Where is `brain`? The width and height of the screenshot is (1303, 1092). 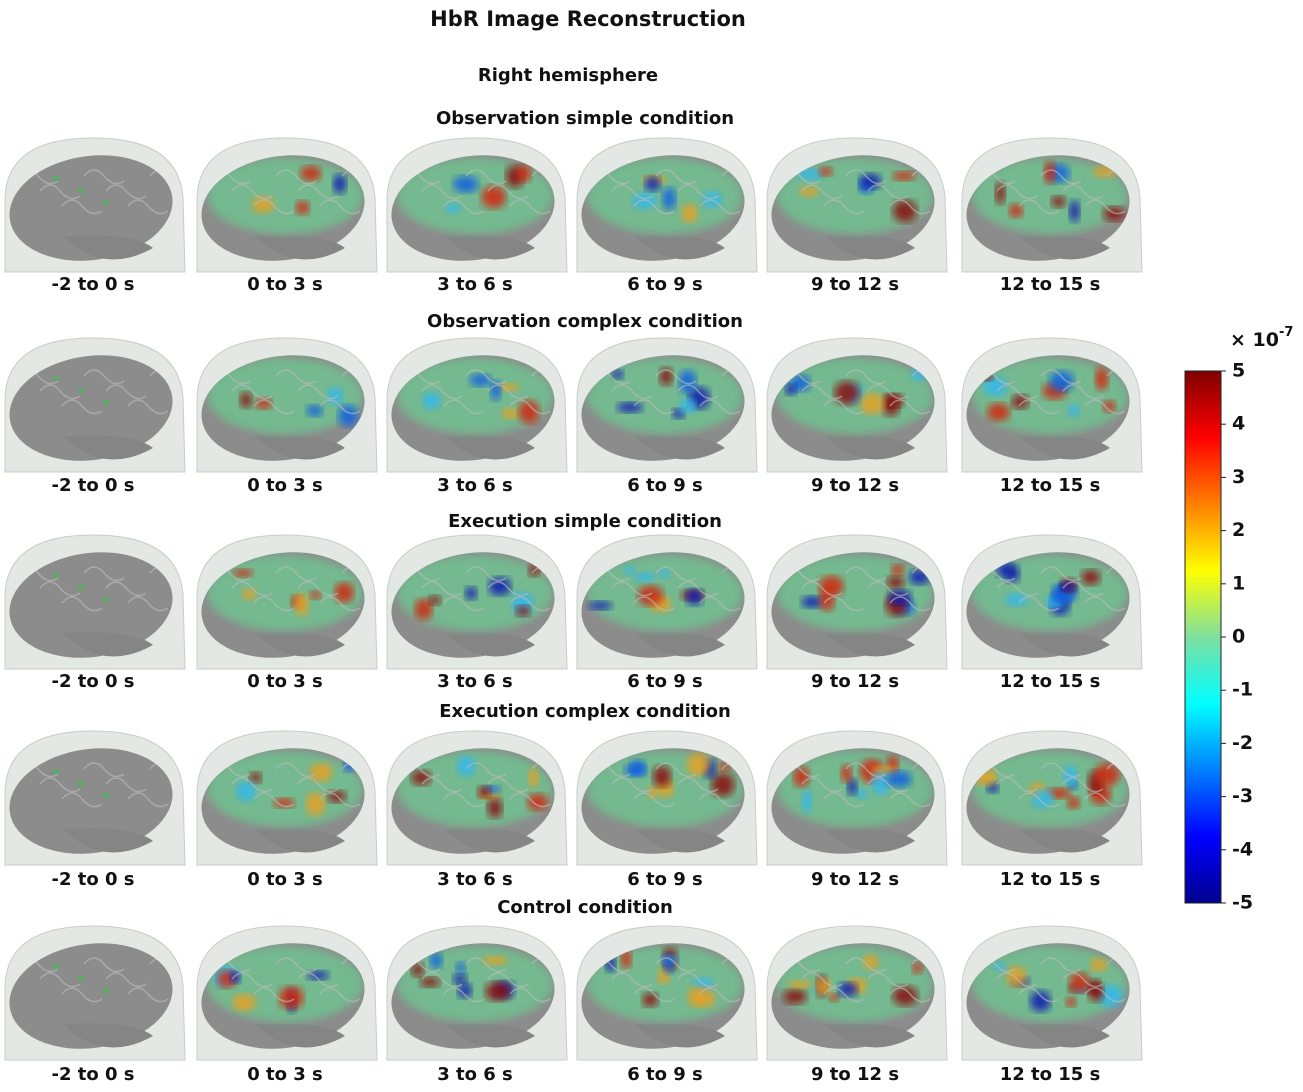 brain is located at coordinates (91, 801).